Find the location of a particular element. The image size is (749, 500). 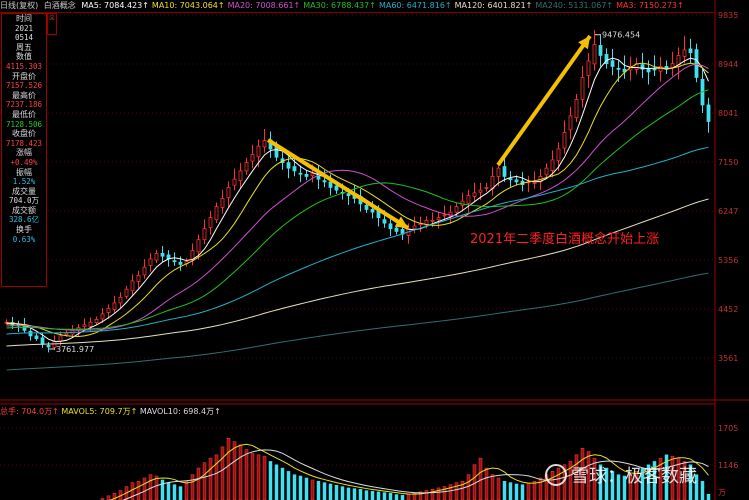

price-tick-label: 5356 is located at coordinates (728, 260).